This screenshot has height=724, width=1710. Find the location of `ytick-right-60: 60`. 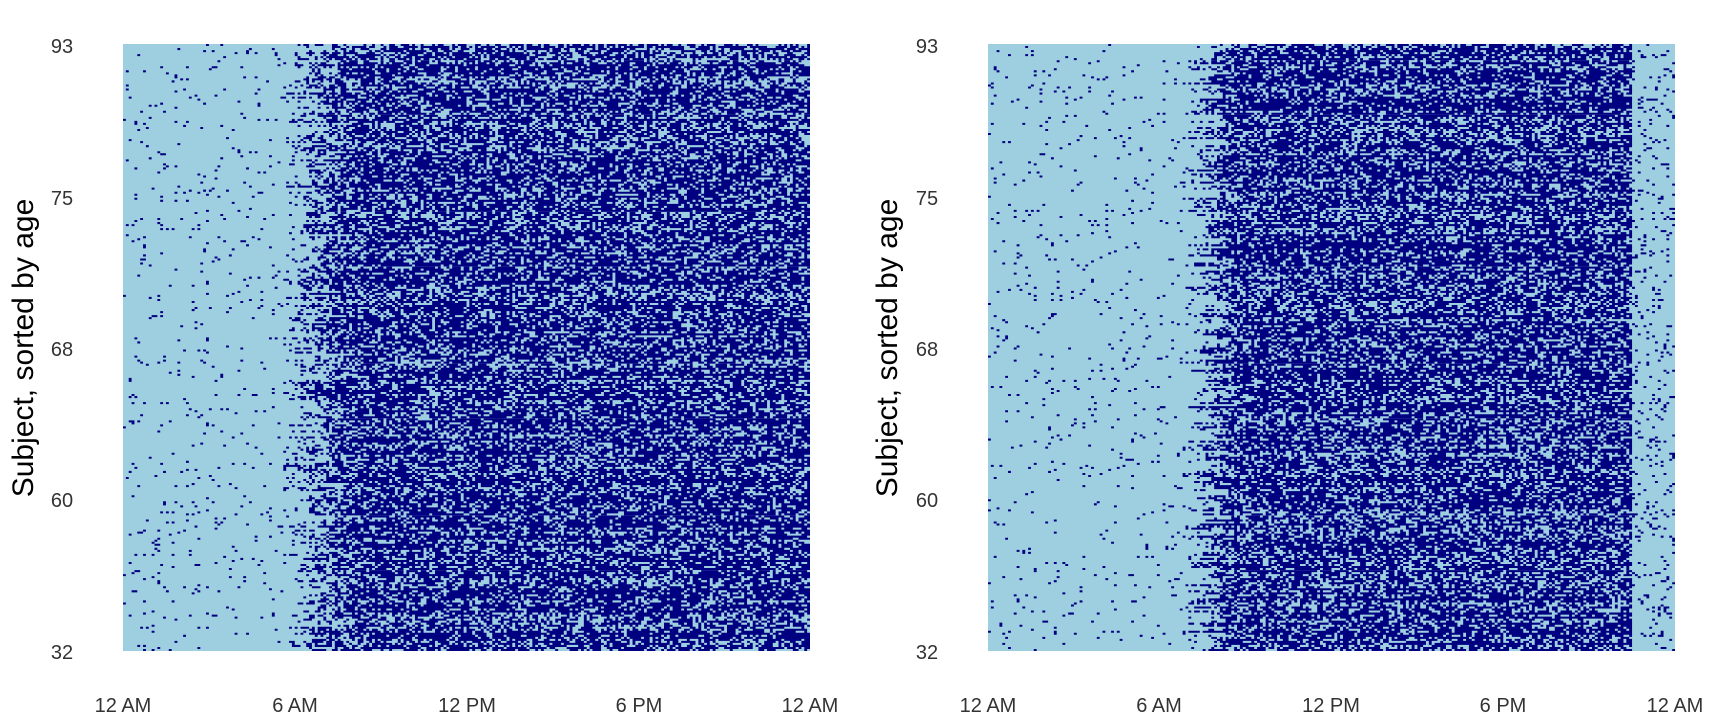

ytick-right-60: 60 is located at coordinates (927, 501).